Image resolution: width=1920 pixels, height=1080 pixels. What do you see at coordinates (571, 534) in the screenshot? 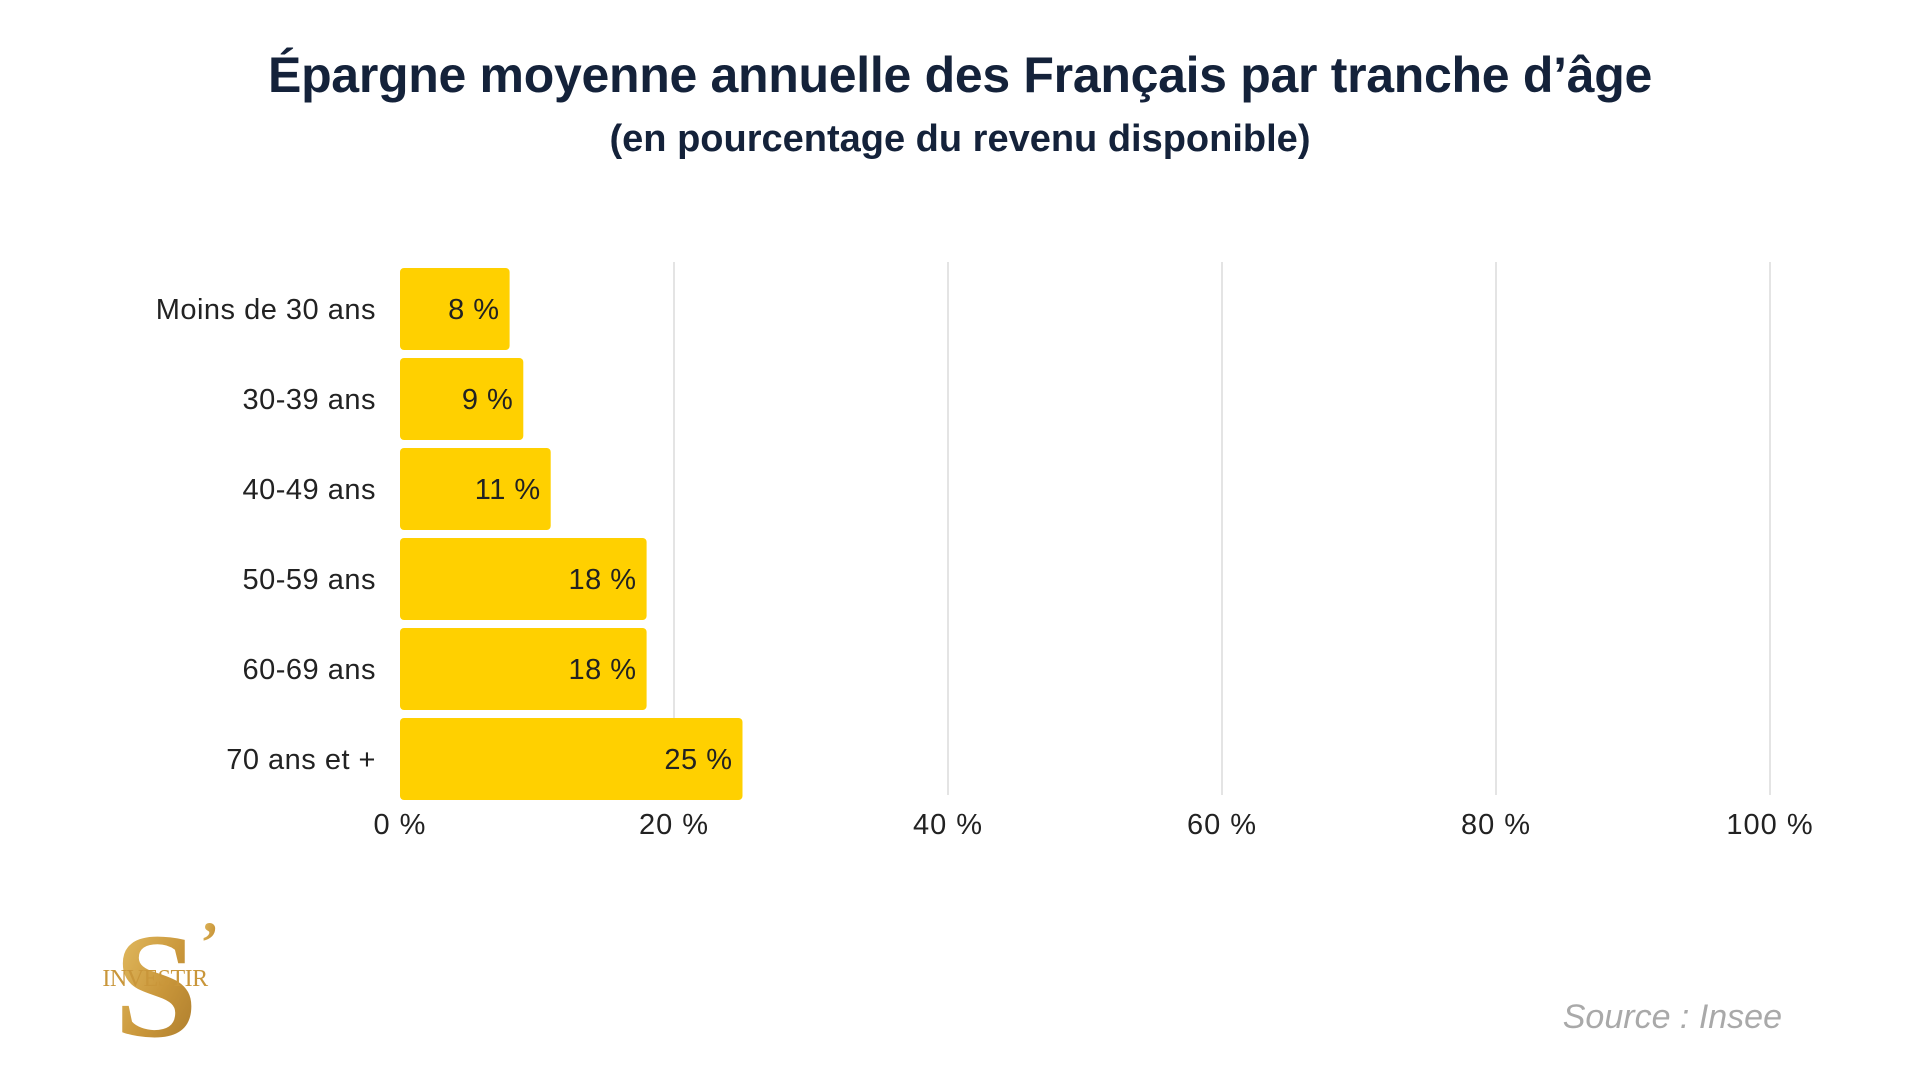
I see `bars` at bounding box center [571, 534].